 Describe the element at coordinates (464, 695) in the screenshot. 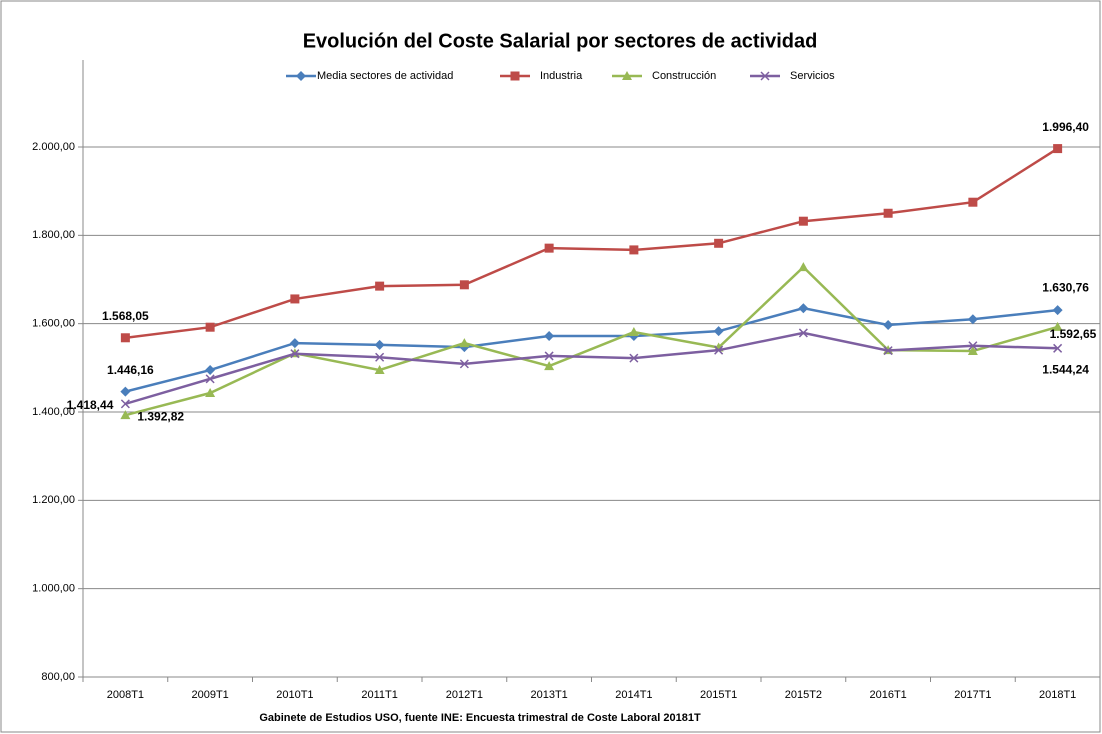

I see `x-tick-label: 2012T1` at that location.